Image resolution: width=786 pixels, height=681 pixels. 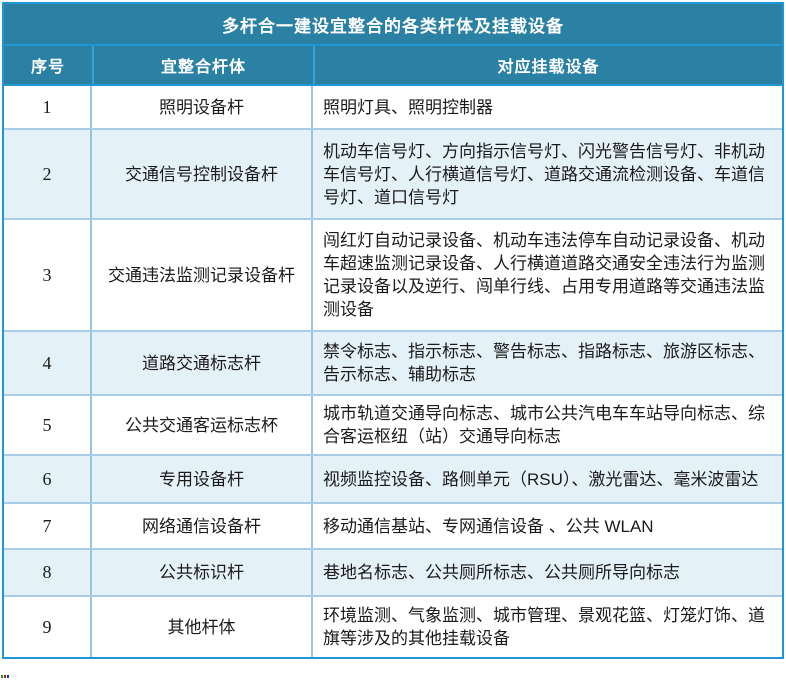 What do you see at coordinates (547, 65) in the screenshot?
I see `column-header-devices: 对应挂载设备` at bounding box center [547, 65].